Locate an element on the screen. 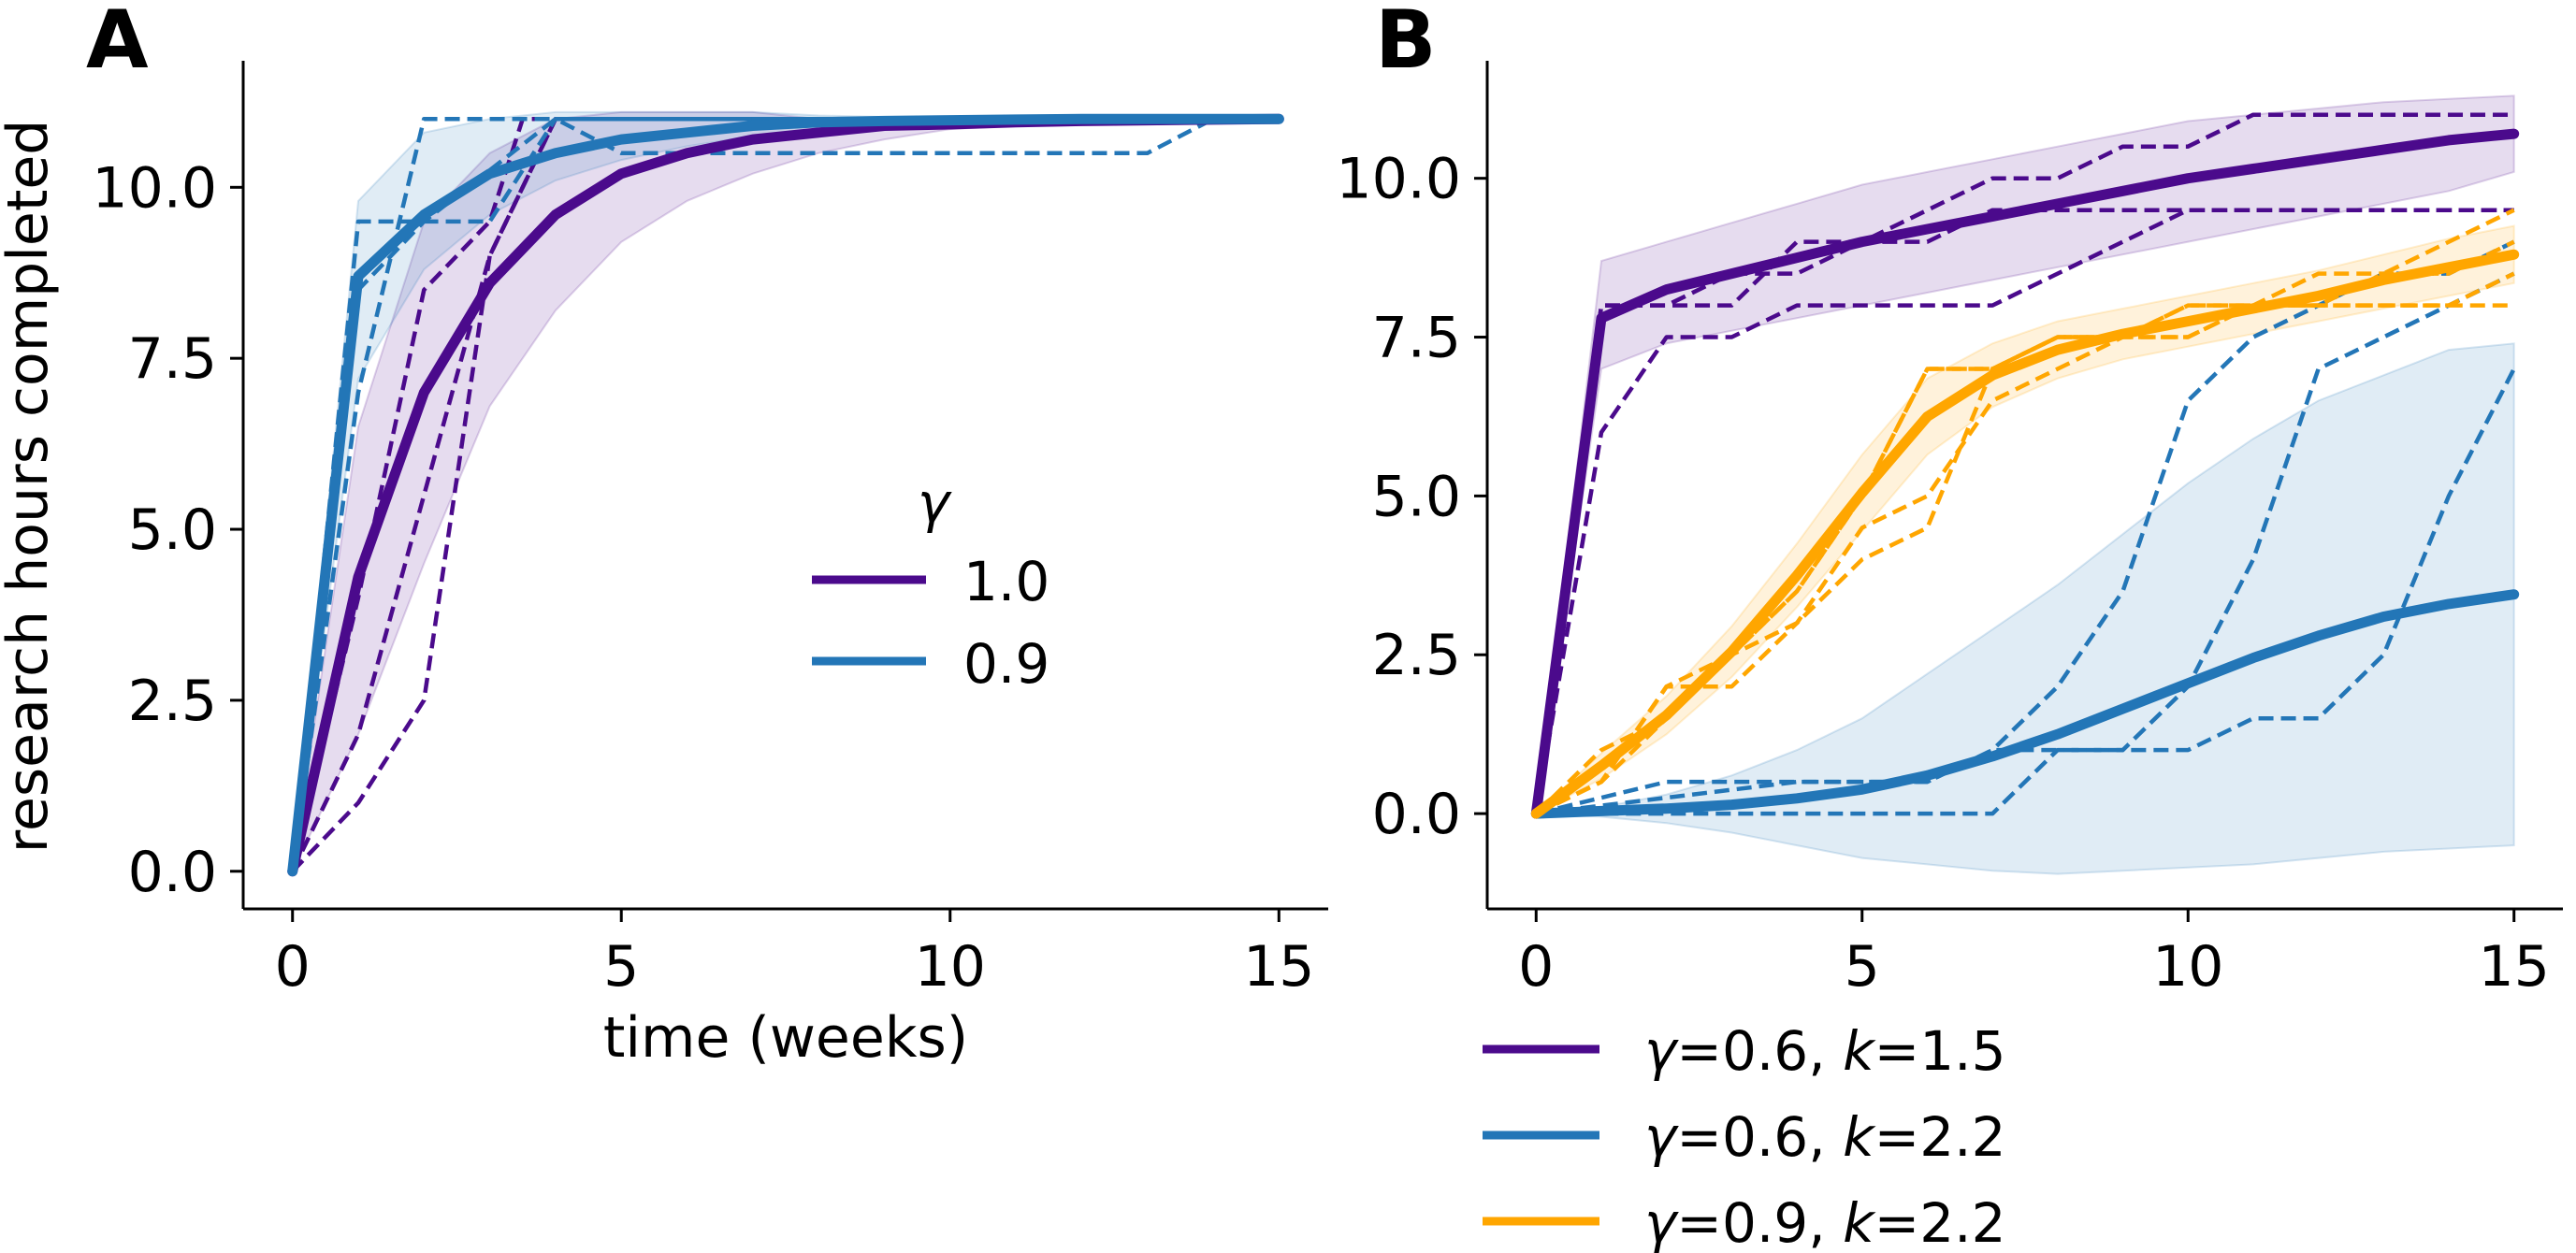 The height and width of the screenshot is (1253, 2576). pa-y-tick-label-3: 5.0 is located at coordinates (172, 530).